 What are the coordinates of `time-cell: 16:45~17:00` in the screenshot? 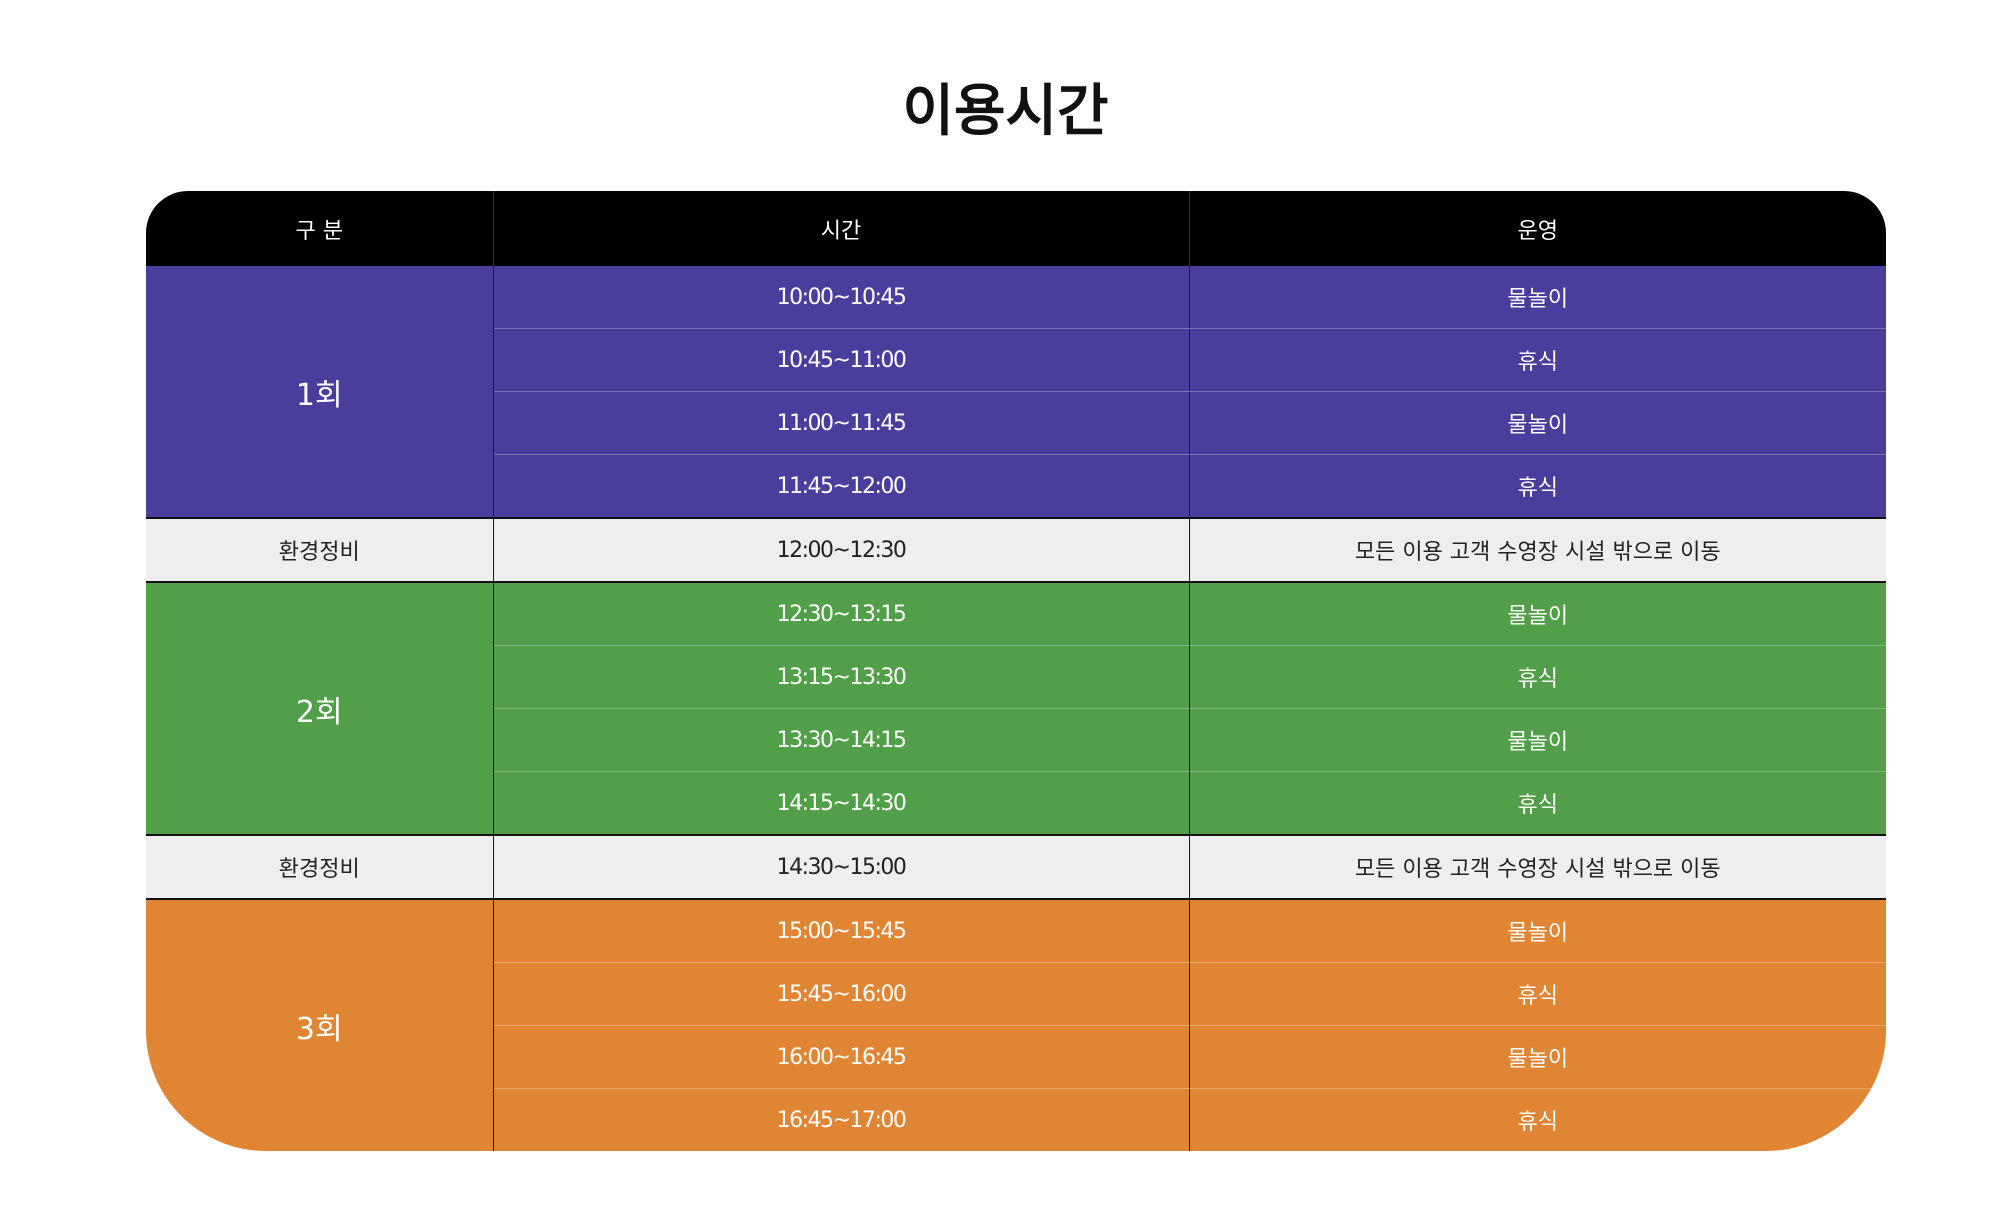 It's located at (841, 1119).